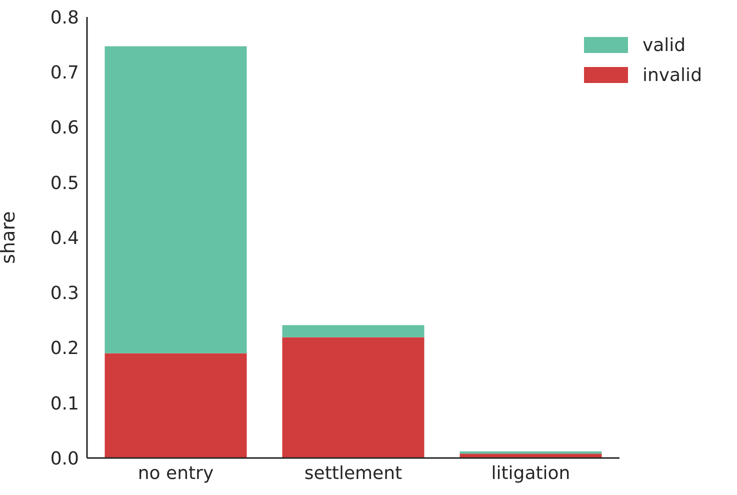 The height and width of the screenshot is (495, 737). I want to click on x-tick-label: litigation, so click(530, 473).